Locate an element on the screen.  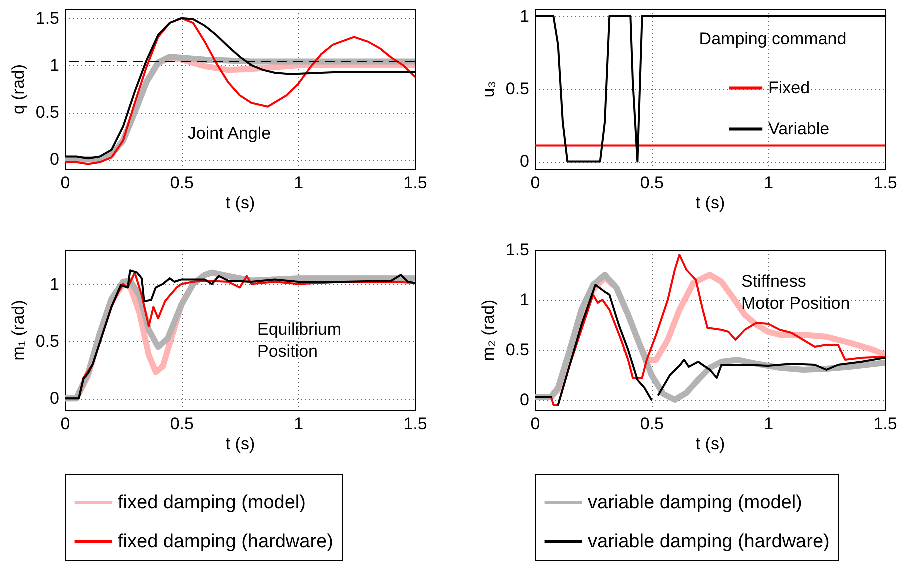
legend-label: Fixed is located at coordinates (789, 88).